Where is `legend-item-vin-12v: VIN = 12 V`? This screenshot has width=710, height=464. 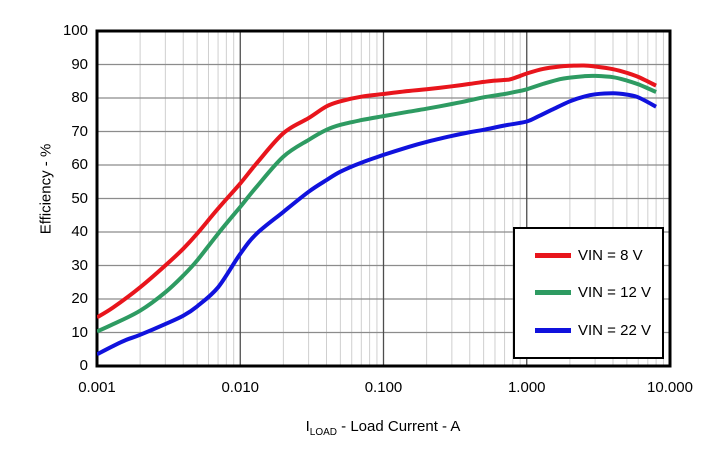
legend-item-vin-12v: VIN = 12 V is located at coordinates (596, 292).